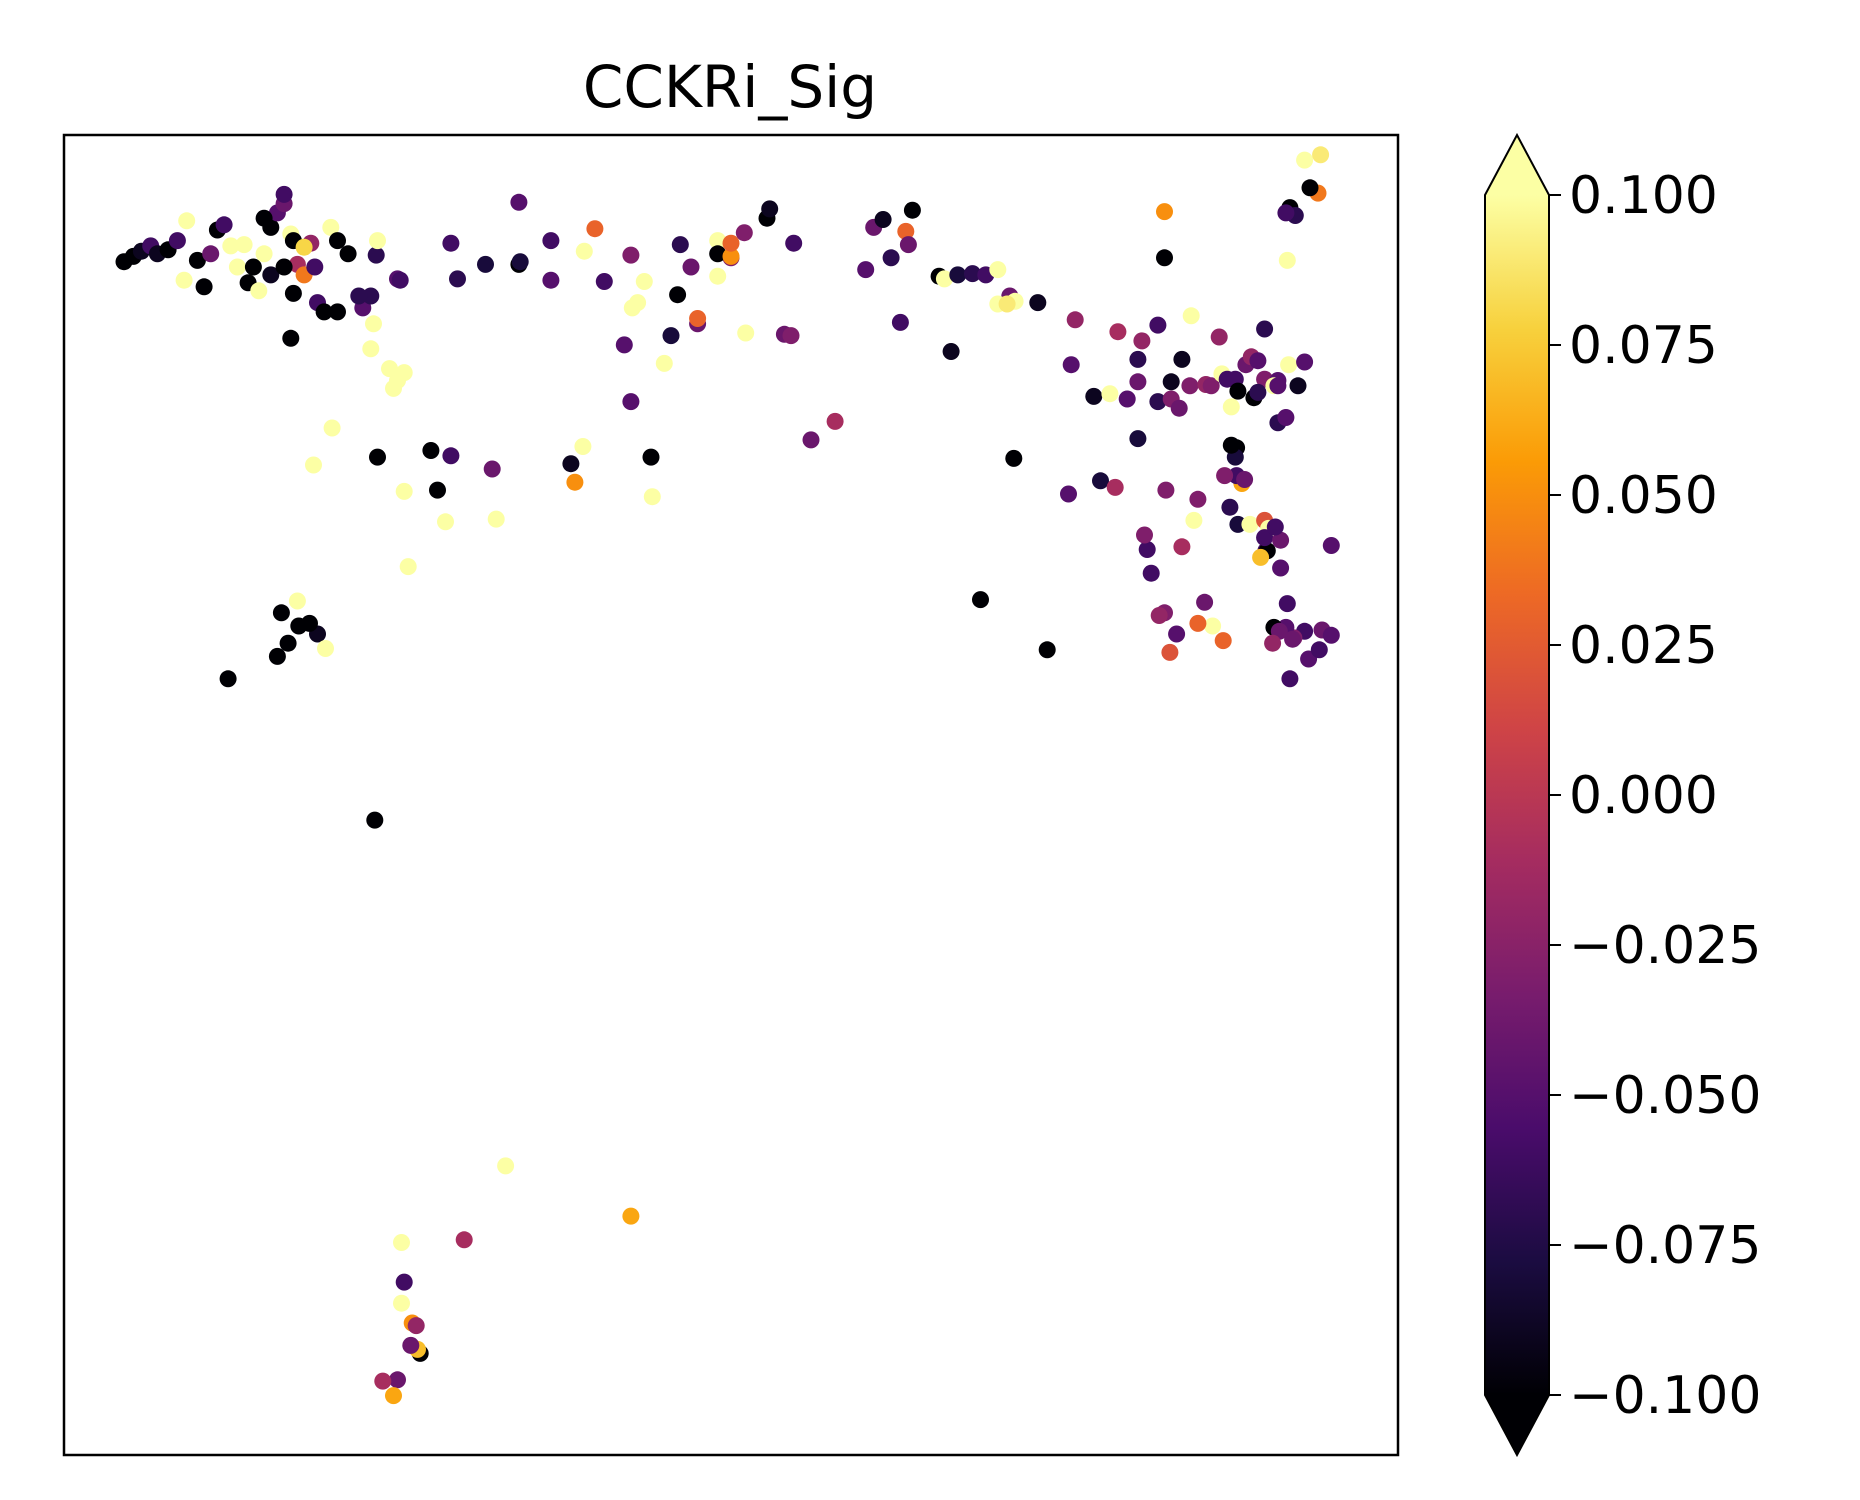 Image resolution: width=1860 pixels, height=1500 pixels. What do you see at coordinates (1665, 1096) in the screenshot?
I see `colorbar-tick-label: −0.050` at bounding box center [1665, 1096].